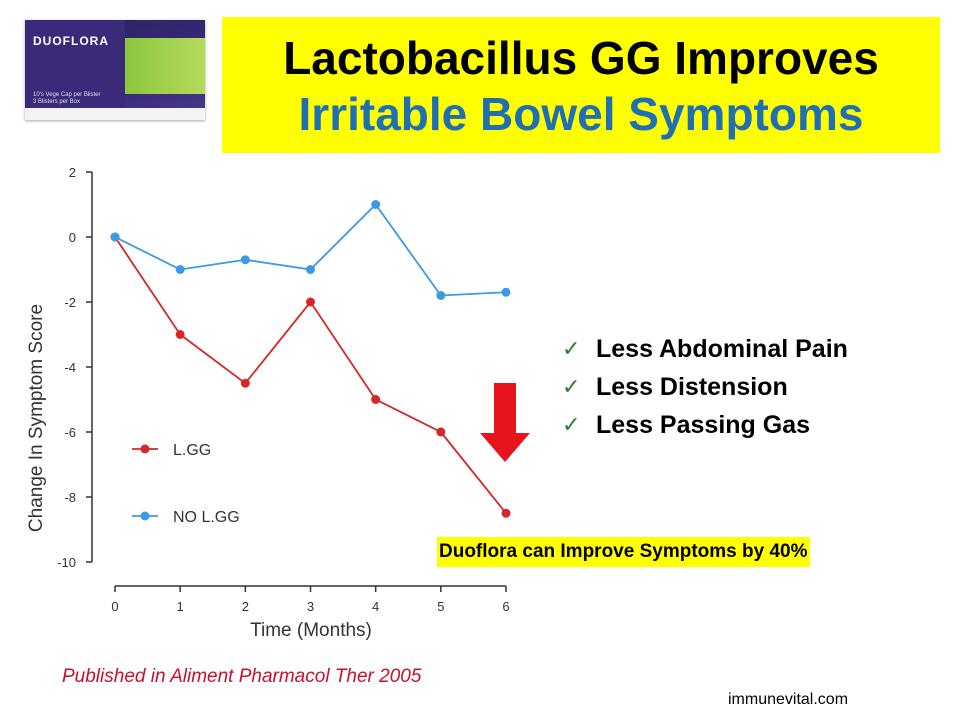  Describe the element at coordinates (192, 450) in the screenshot. I see `legend-label: L.GG` at that location.